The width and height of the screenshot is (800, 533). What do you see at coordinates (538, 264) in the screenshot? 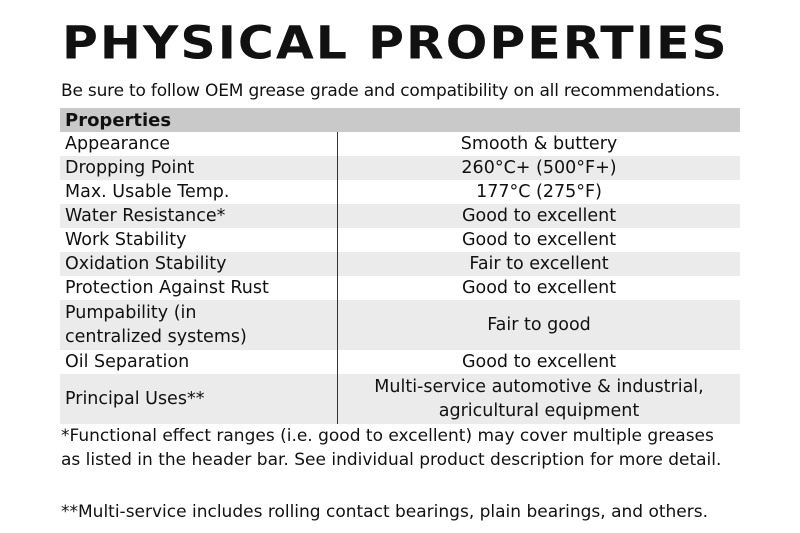
I see `value-cell: Fair to excellent` at bounding box center [538, 264].